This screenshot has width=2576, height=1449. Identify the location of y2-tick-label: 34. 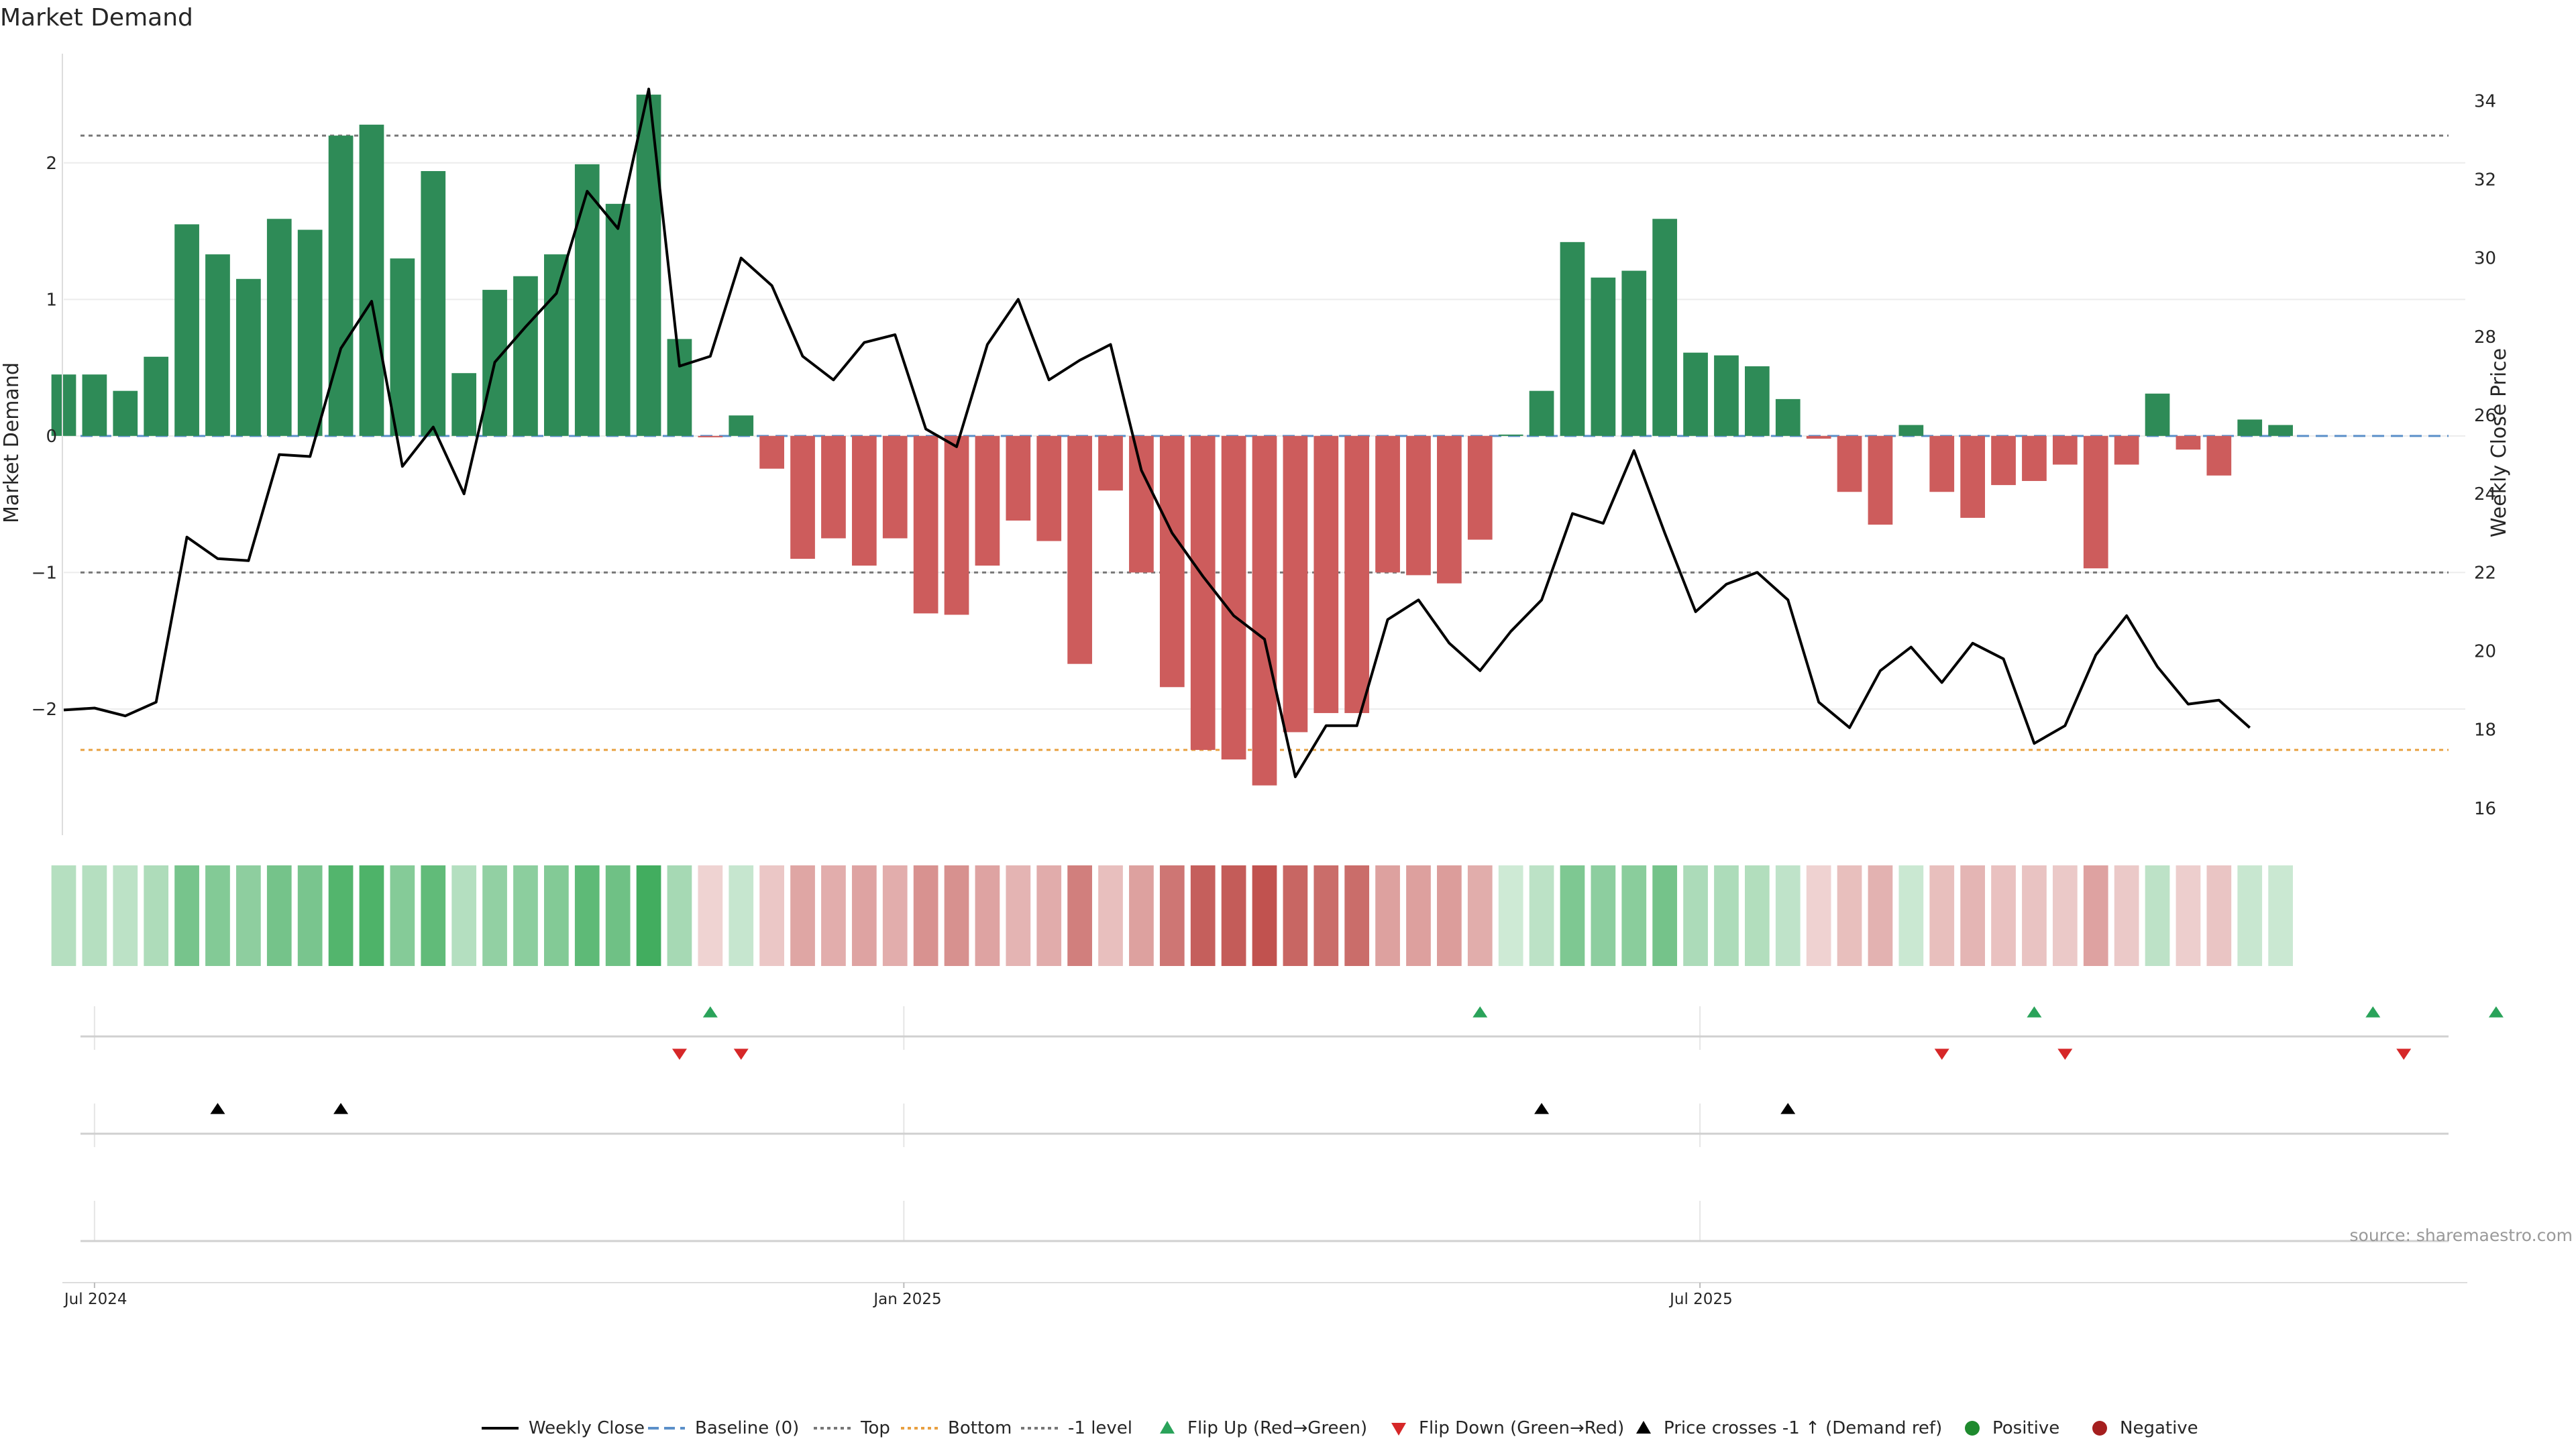
(2485, 101).